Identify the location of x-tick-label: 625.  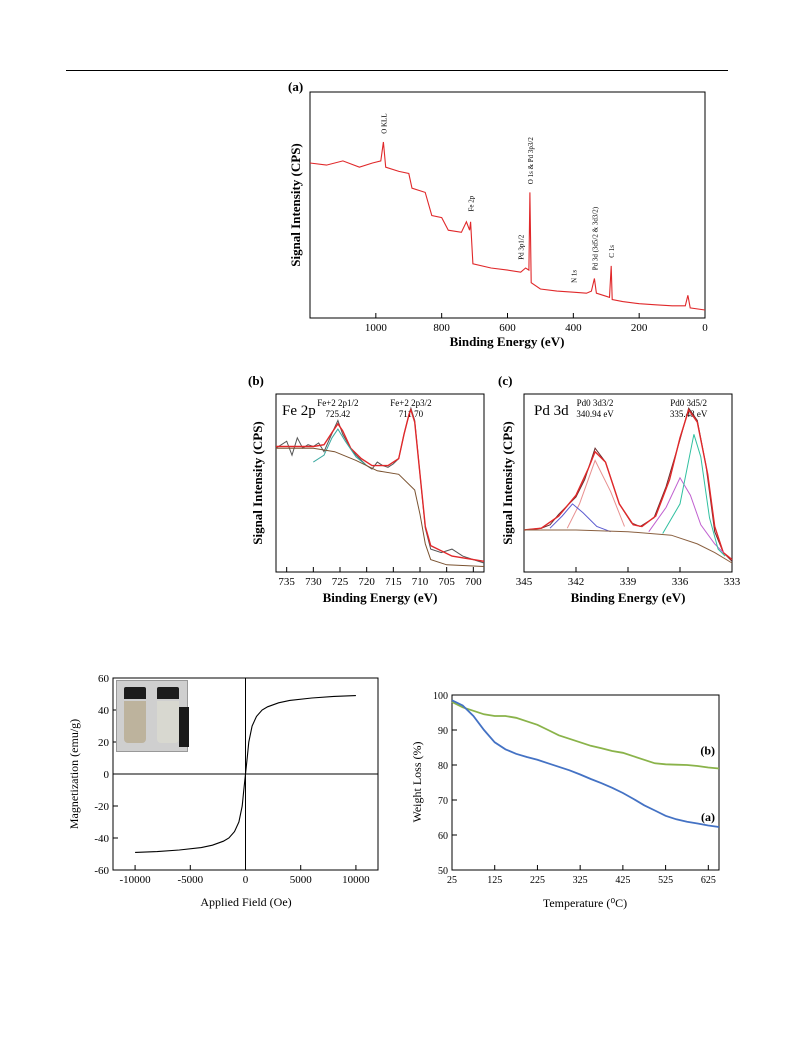
(708, 880).